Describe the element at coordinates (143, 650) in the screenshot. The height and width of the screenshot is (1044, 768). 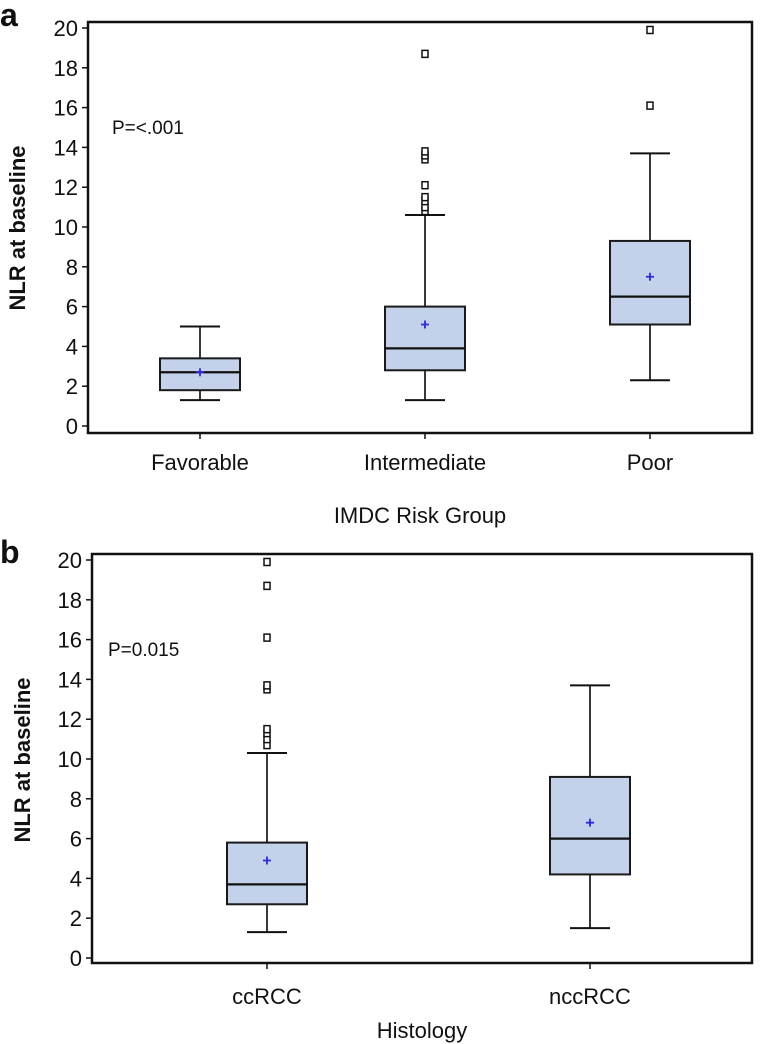
I see `p-value-annotation: P=0.015` at that location.